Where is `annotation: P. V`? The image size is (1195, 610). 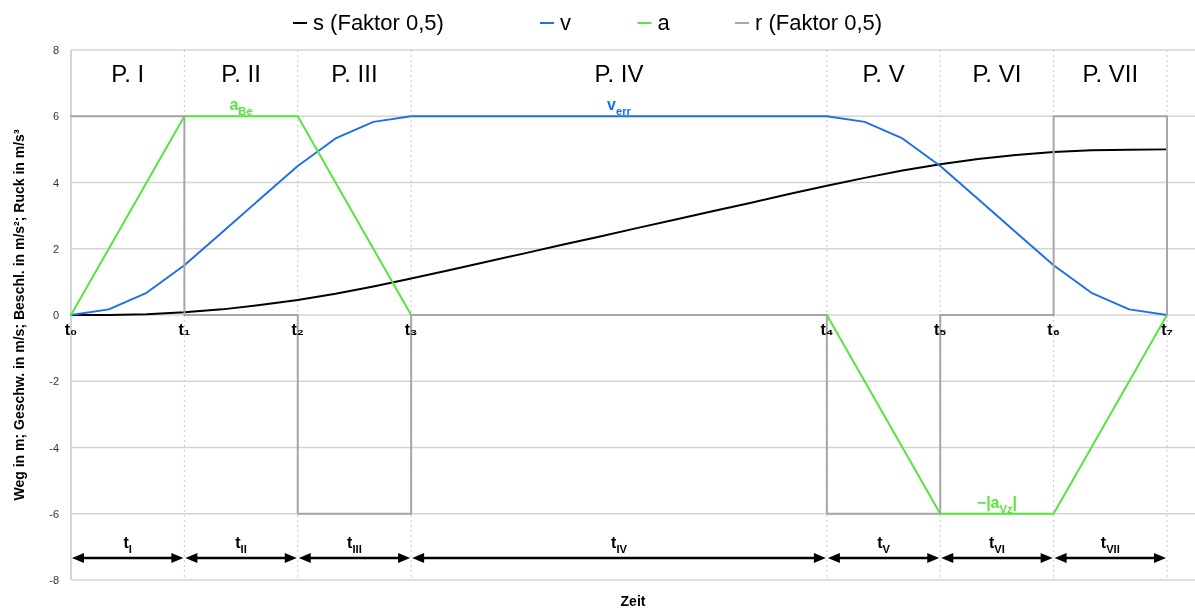
annotation: P. V is located at coordinates (883, 73).